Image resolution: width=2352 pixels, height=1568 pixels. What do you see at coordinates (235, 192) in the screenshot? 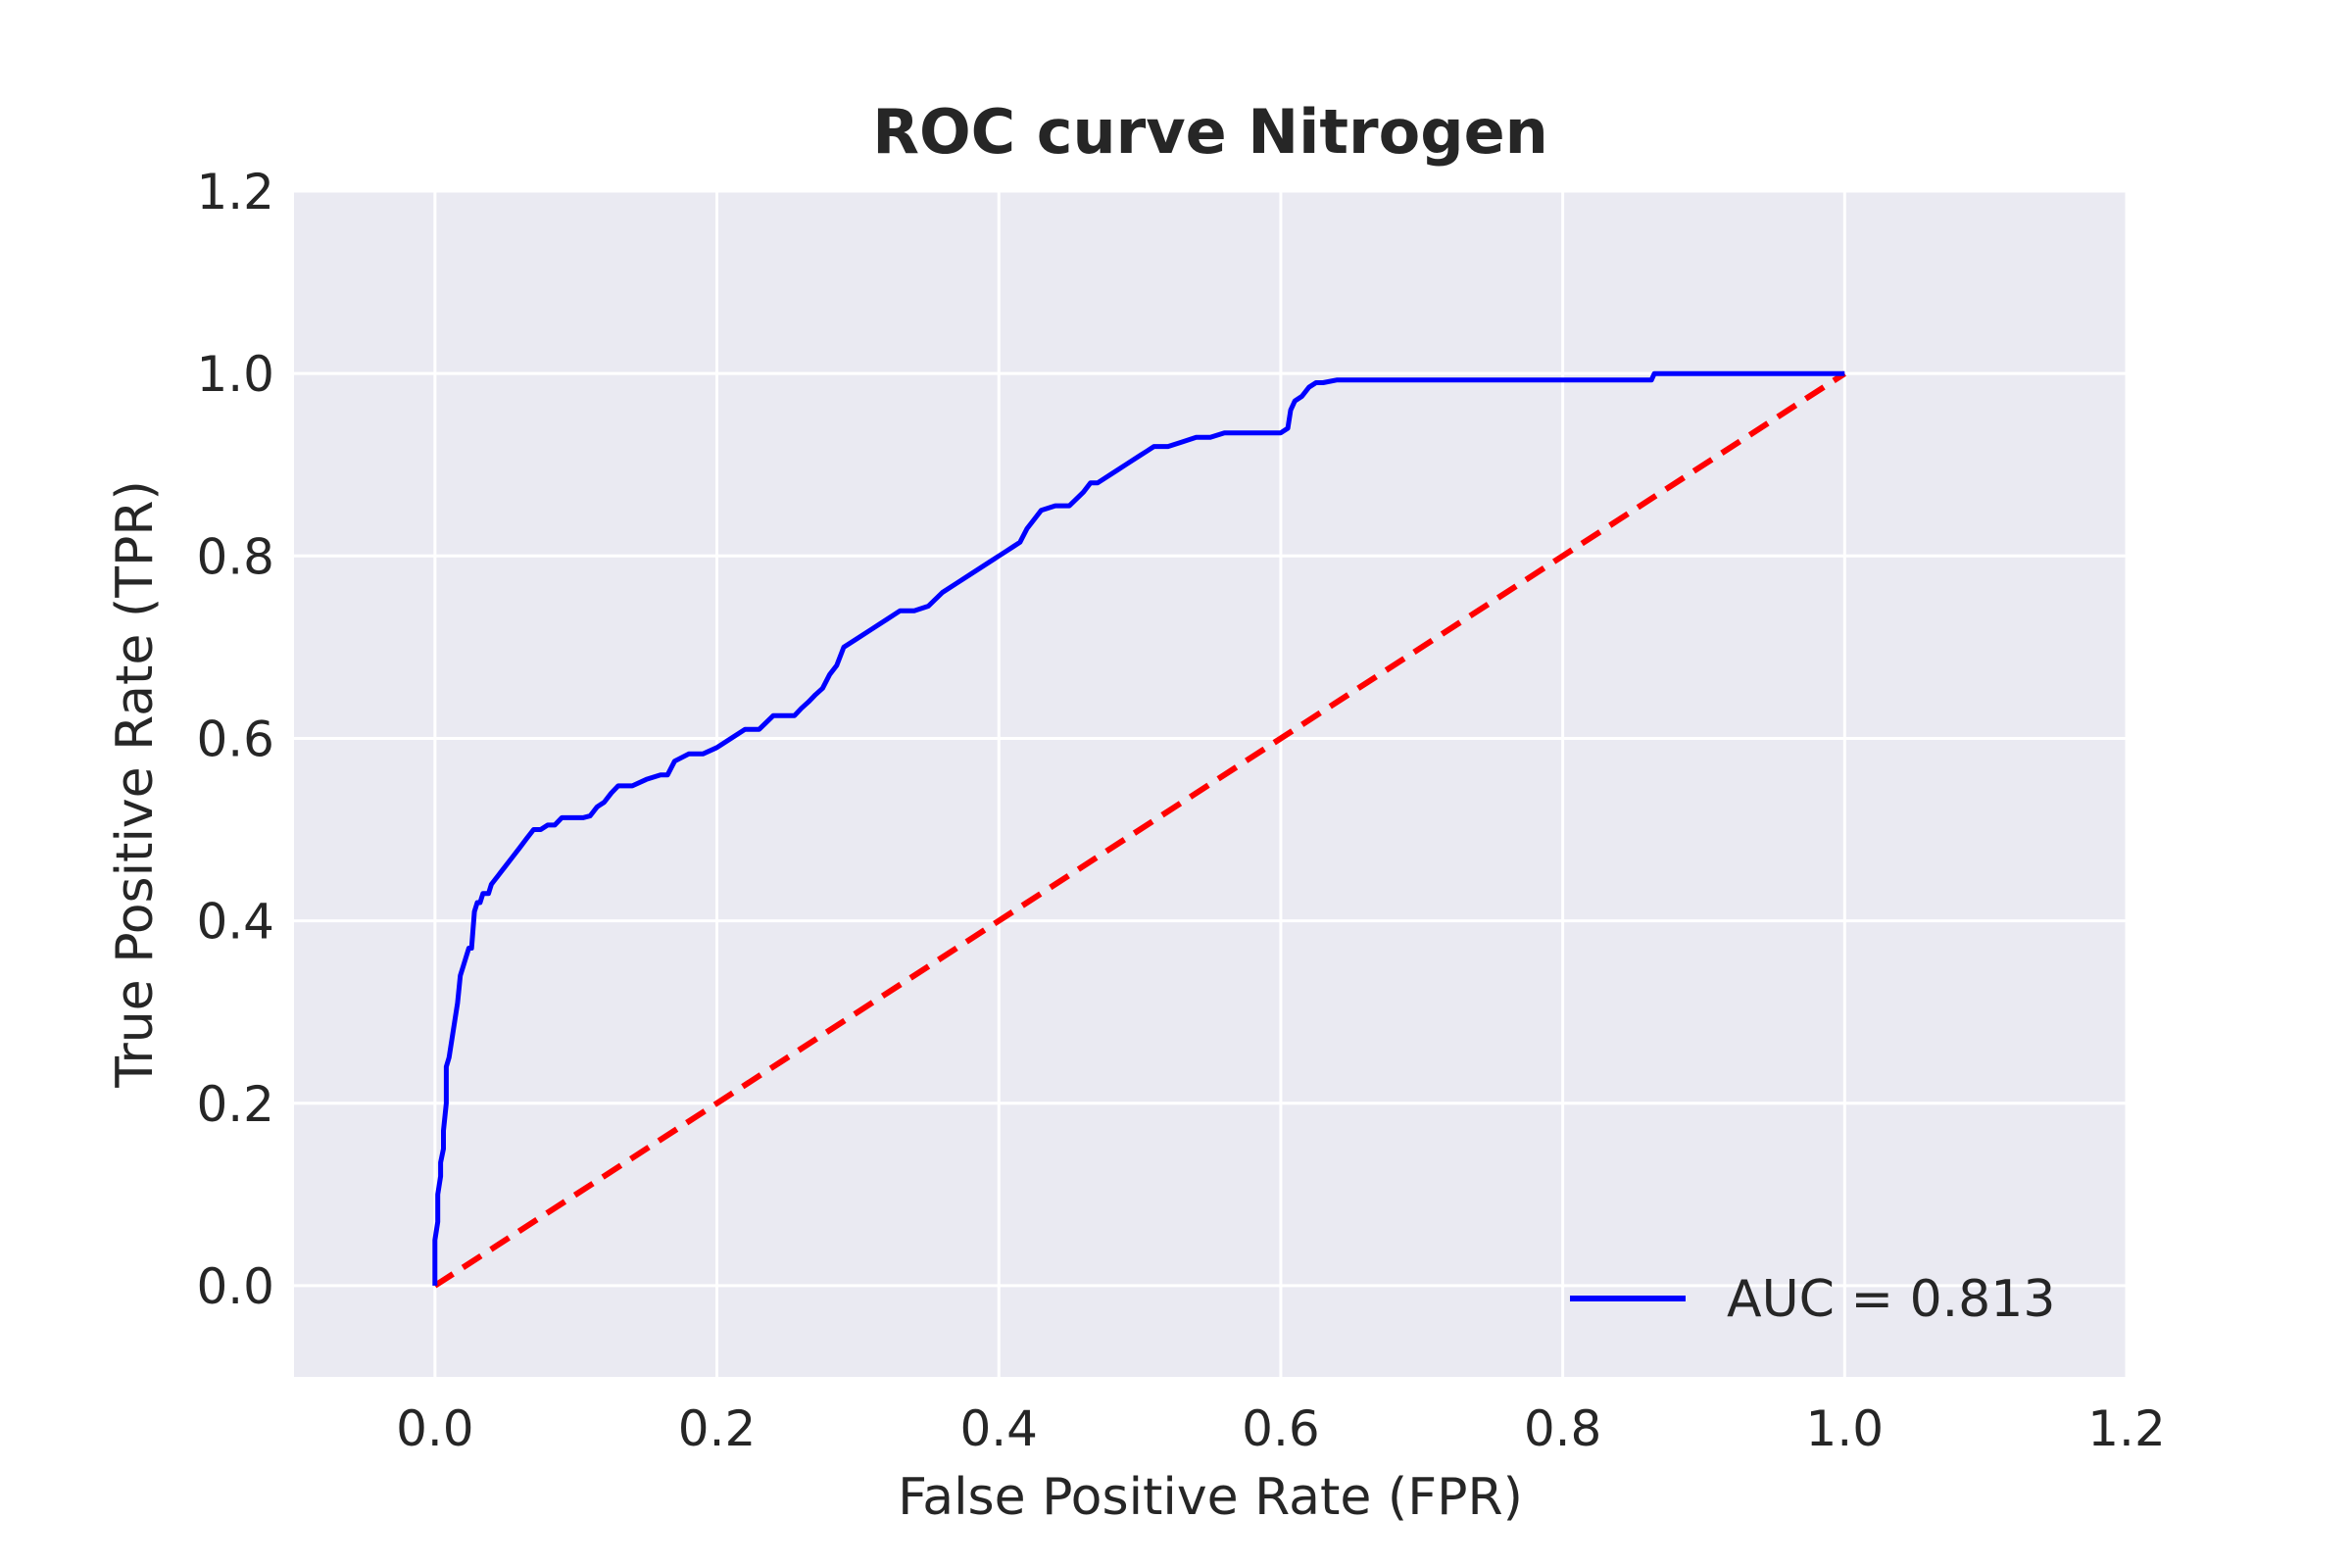
I see `y-tick-label-6: 1.2` at bounding box center [235, 192].